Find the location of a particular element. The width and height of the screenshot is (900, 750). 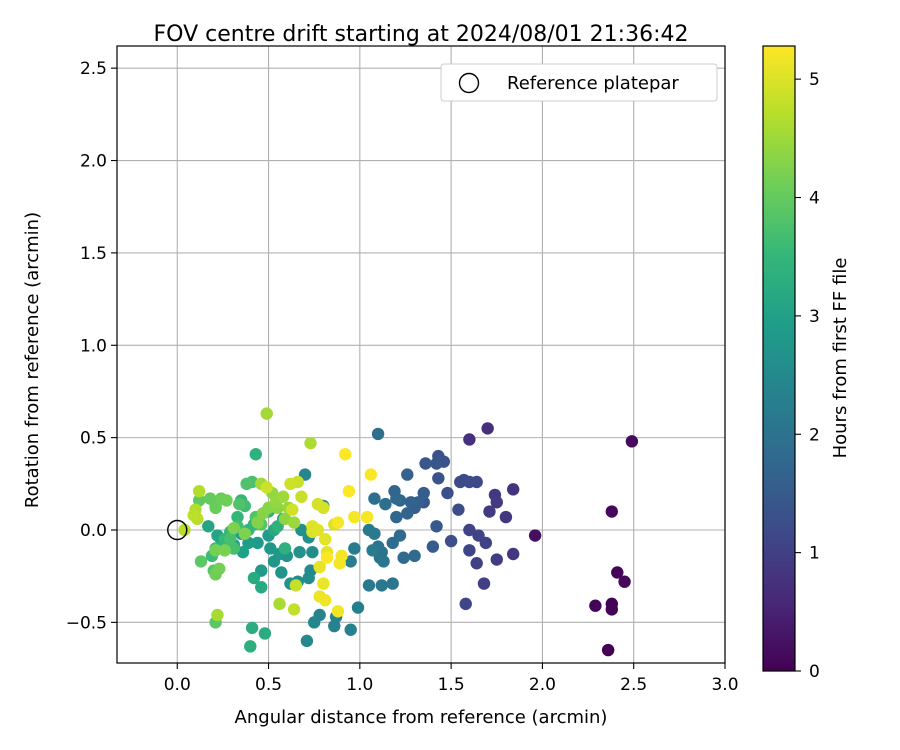

colorbar: 0 1 2 3 4 5 Hours from first FF file is located at coordinates (806, 363).